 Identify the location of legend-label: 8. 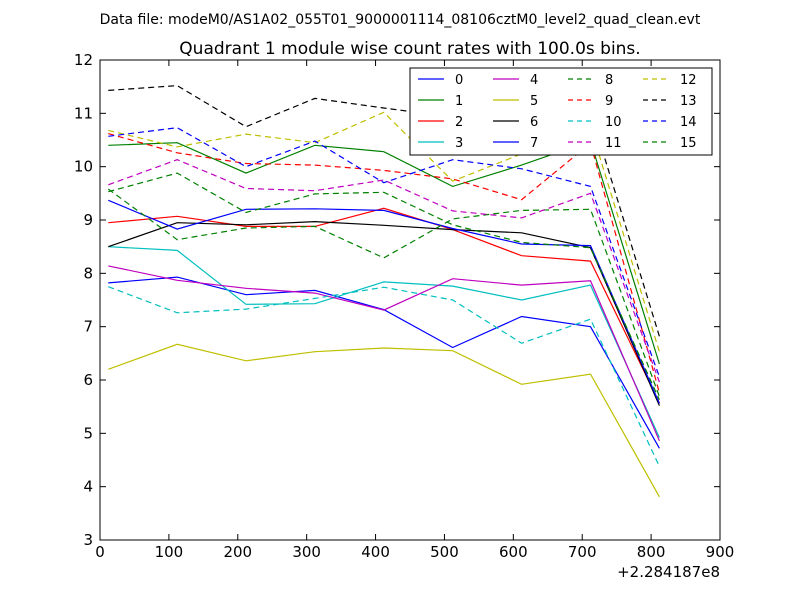
(609, 80).